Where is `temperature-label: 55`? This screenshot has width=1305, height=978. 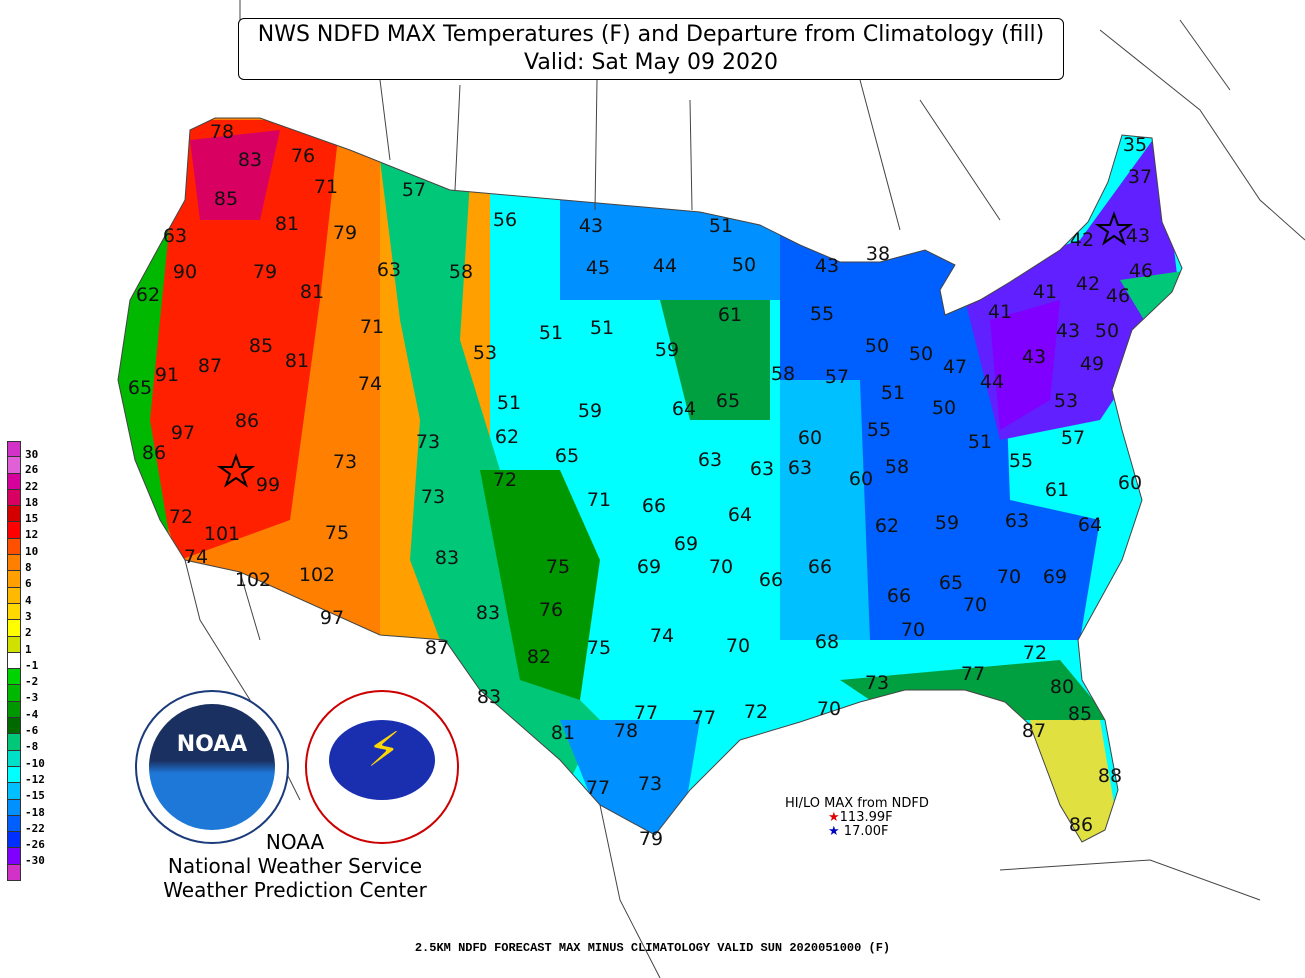 temperature-label: 55 is located at coordinates (879, 430).